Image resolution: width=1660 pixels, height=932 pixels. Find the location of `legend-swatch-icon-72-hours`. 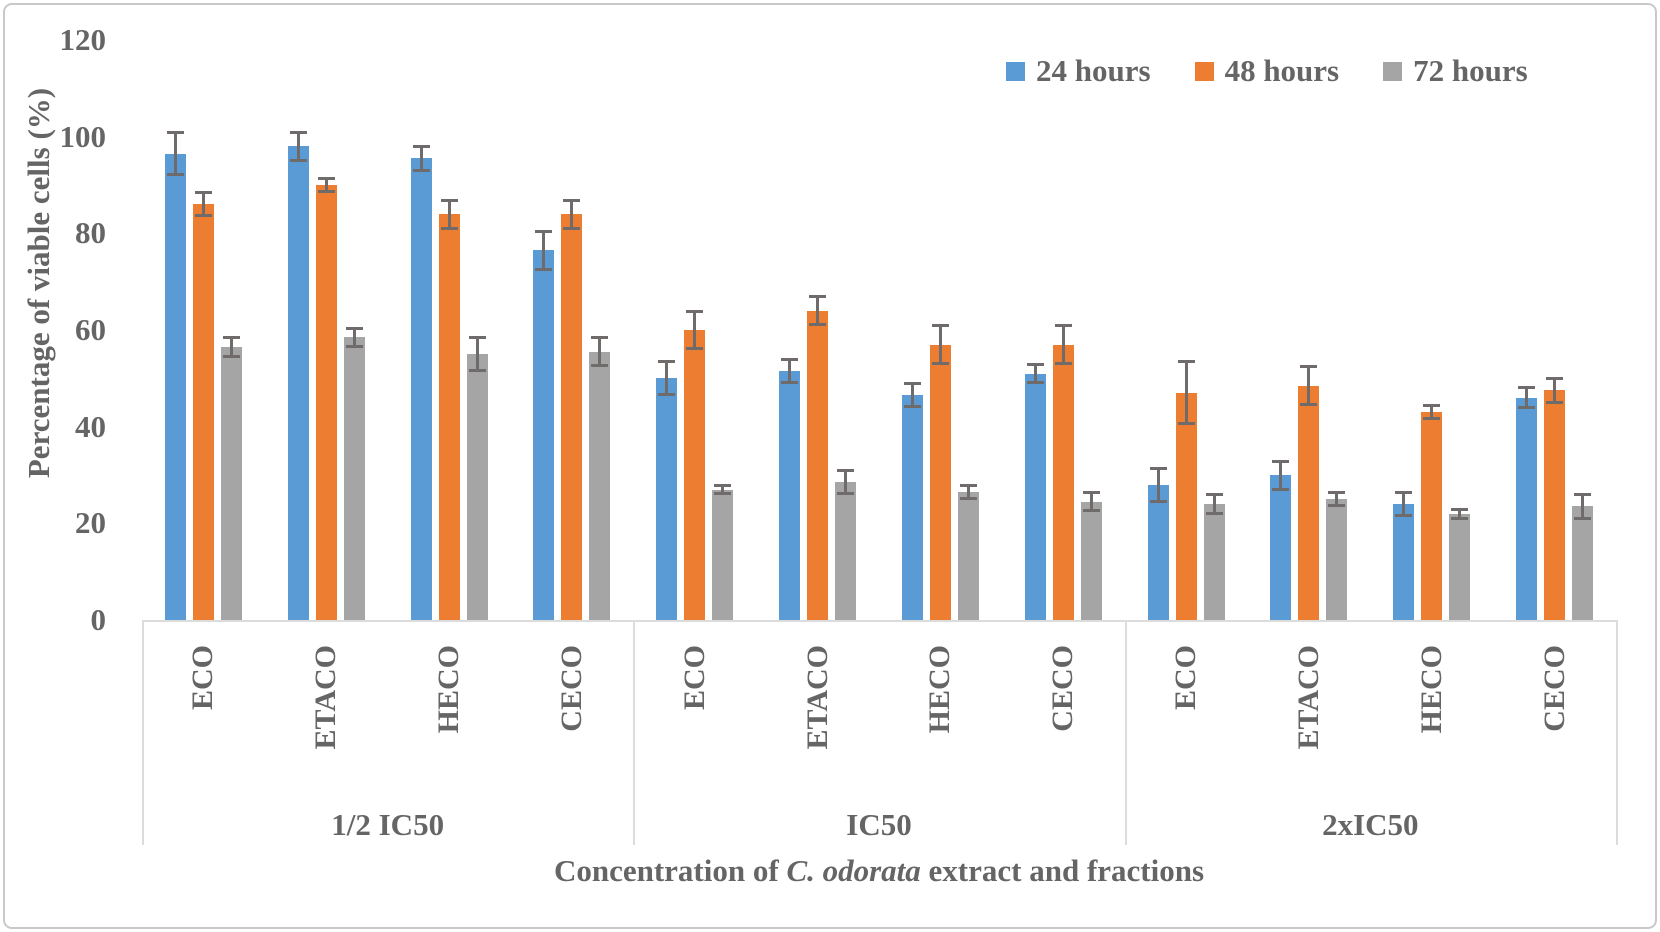

legend-swatch-icon-72-hours is located at coordinates (1393, 71).